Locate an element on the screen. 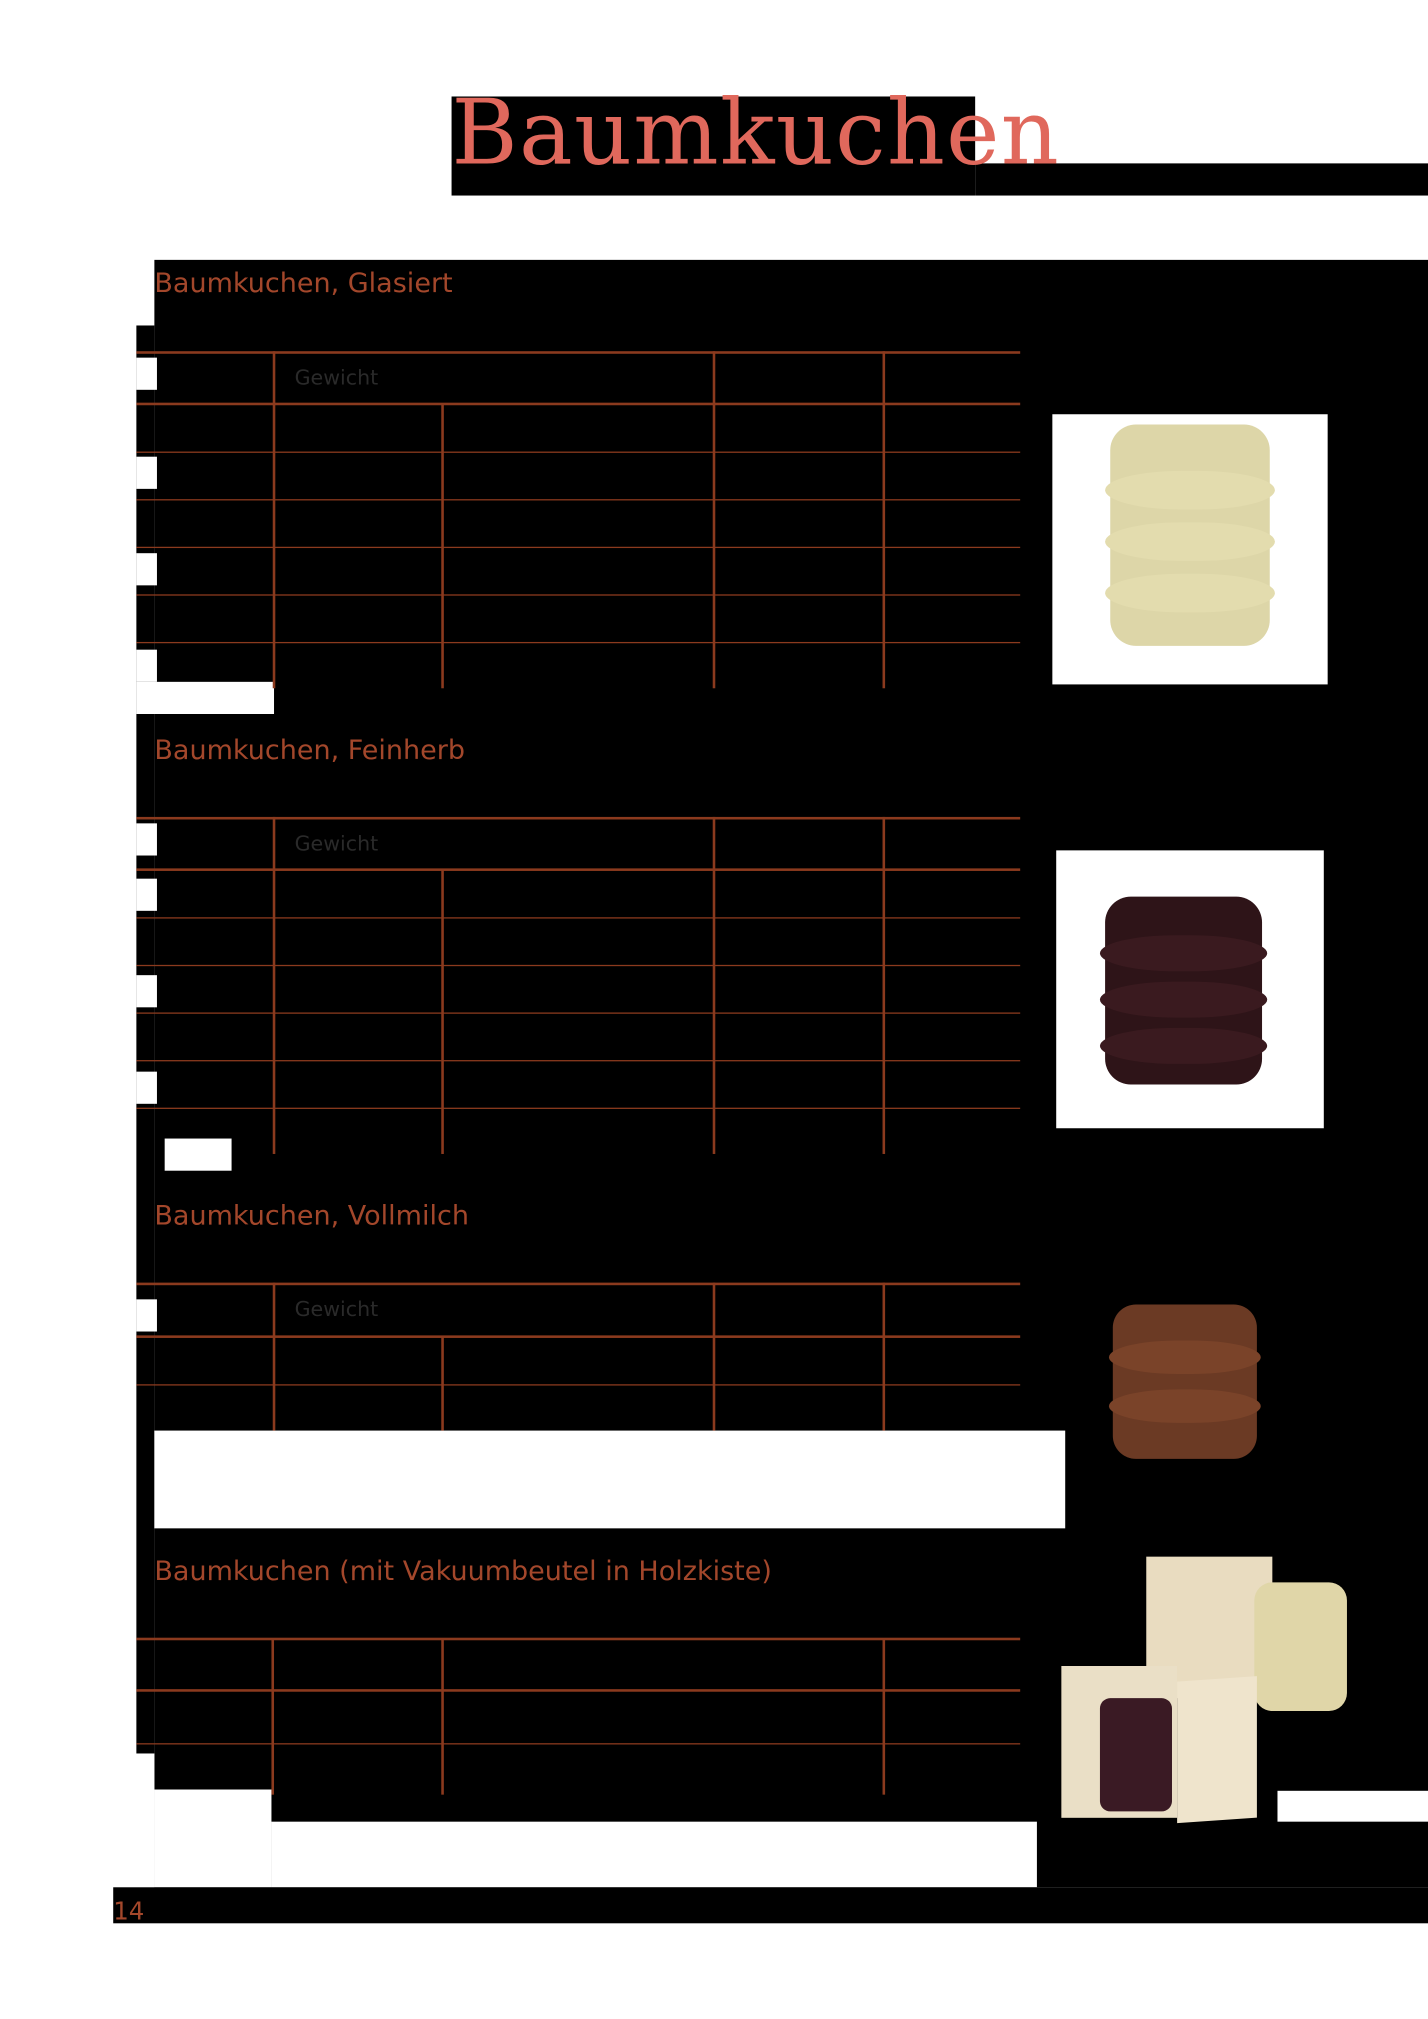  section-heading: Baumkuchen, Vollmilch is located at coordinates (311, 1216).